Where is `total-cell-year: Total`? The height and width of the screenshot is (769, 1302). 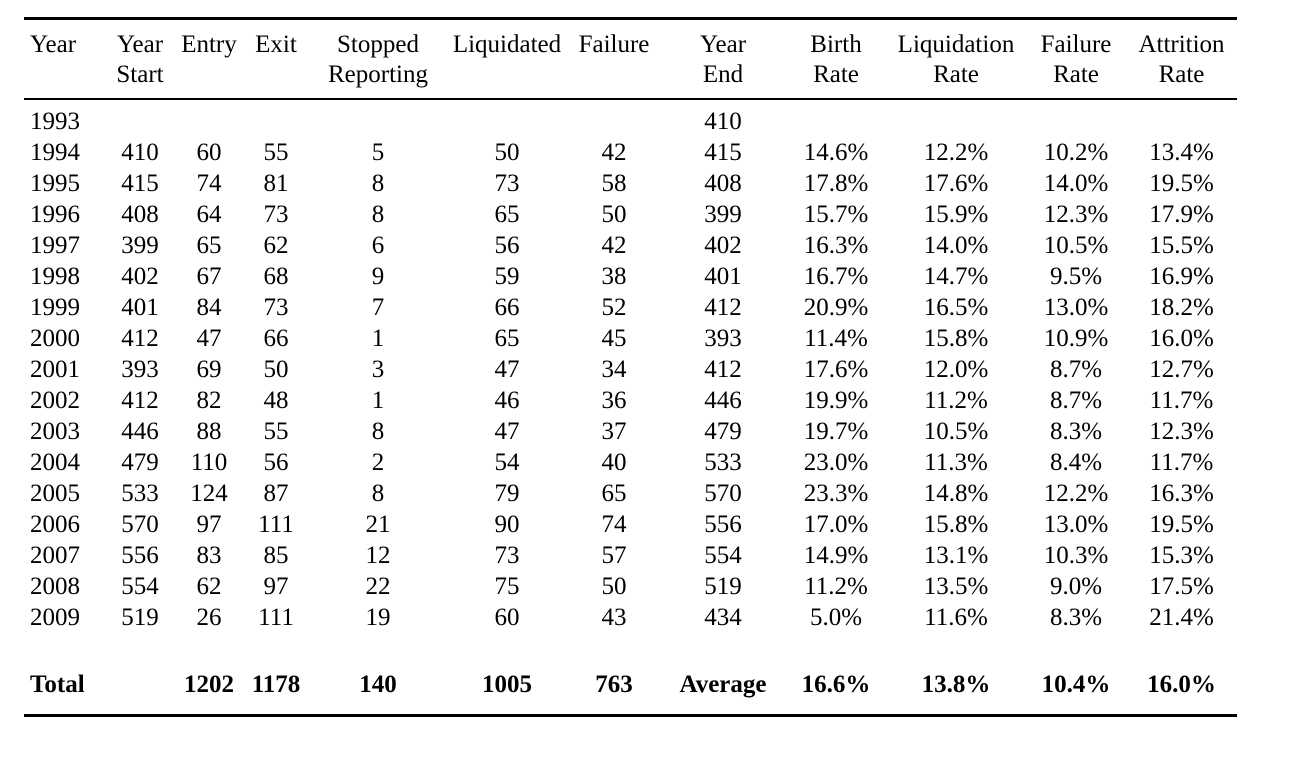 total-cell-year: Total is located at coordinates (57, 684).